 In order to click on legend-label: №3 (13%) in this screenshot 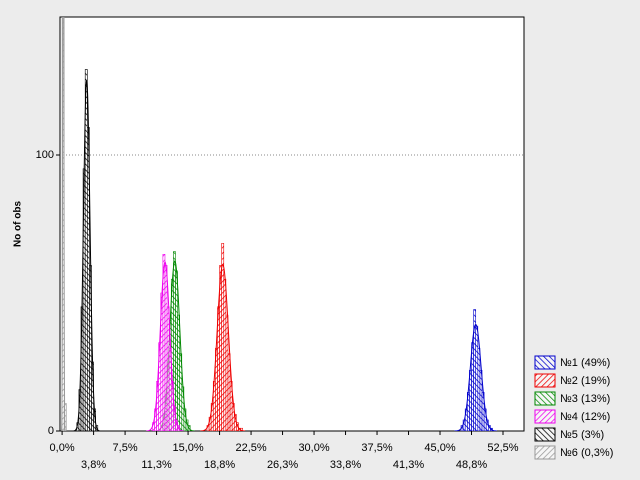, I will do `click(585, 399)`.